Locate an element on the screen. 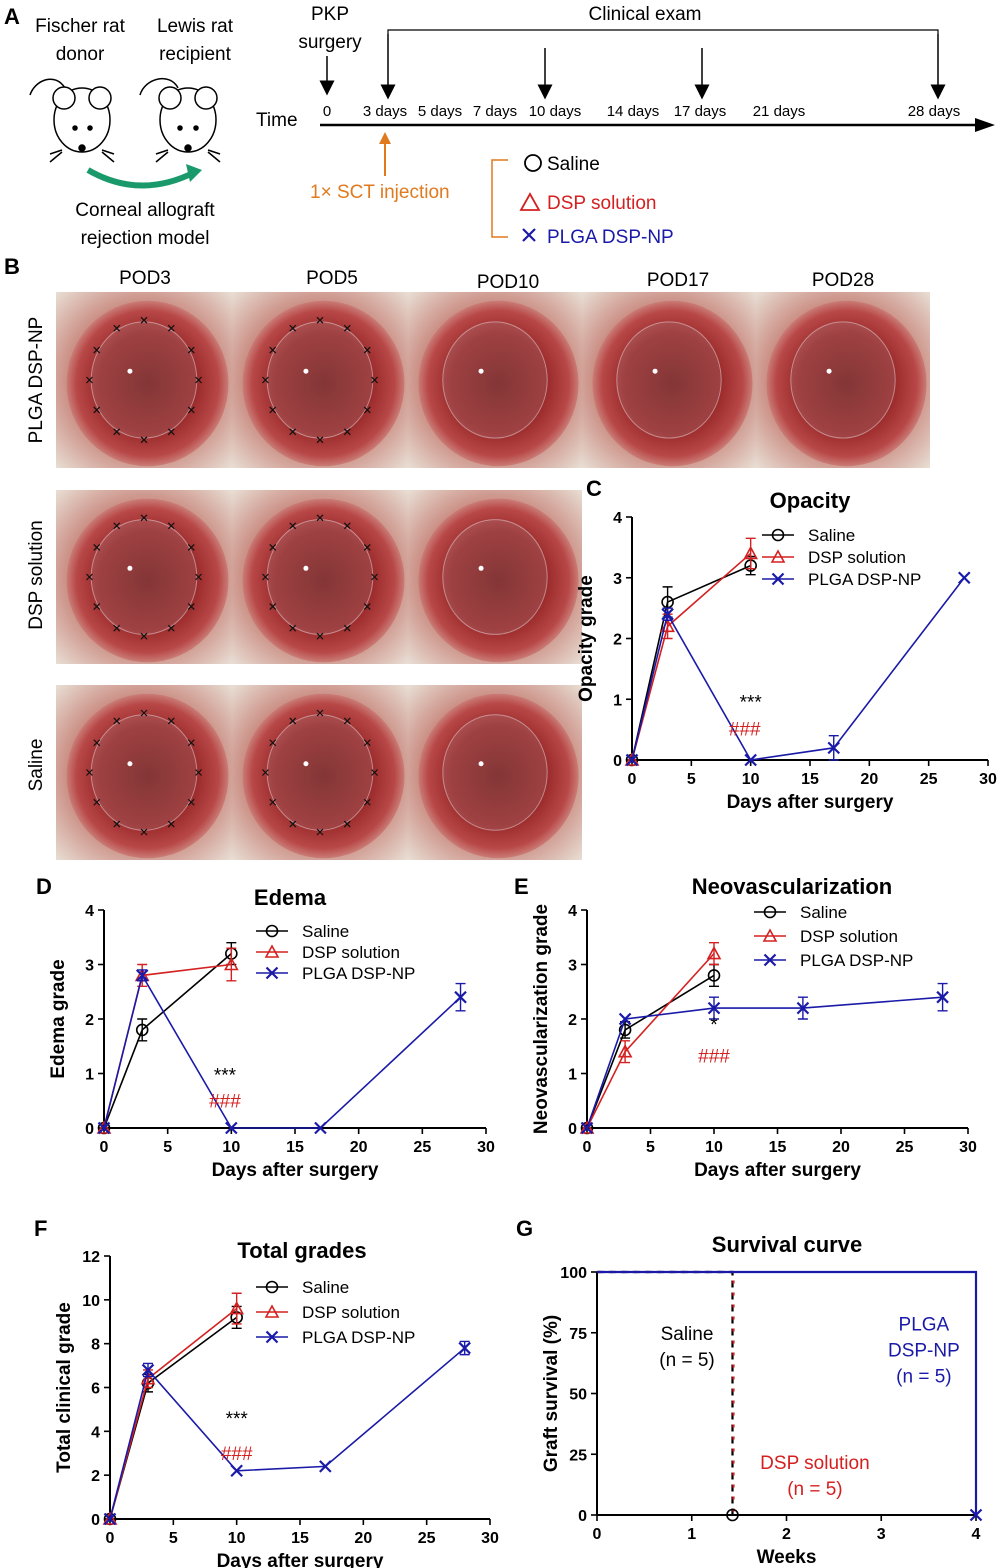 The width and height of the screenshot is (1000, 1568). y-tick-label: 2 is located at coordinates (89, 1020).